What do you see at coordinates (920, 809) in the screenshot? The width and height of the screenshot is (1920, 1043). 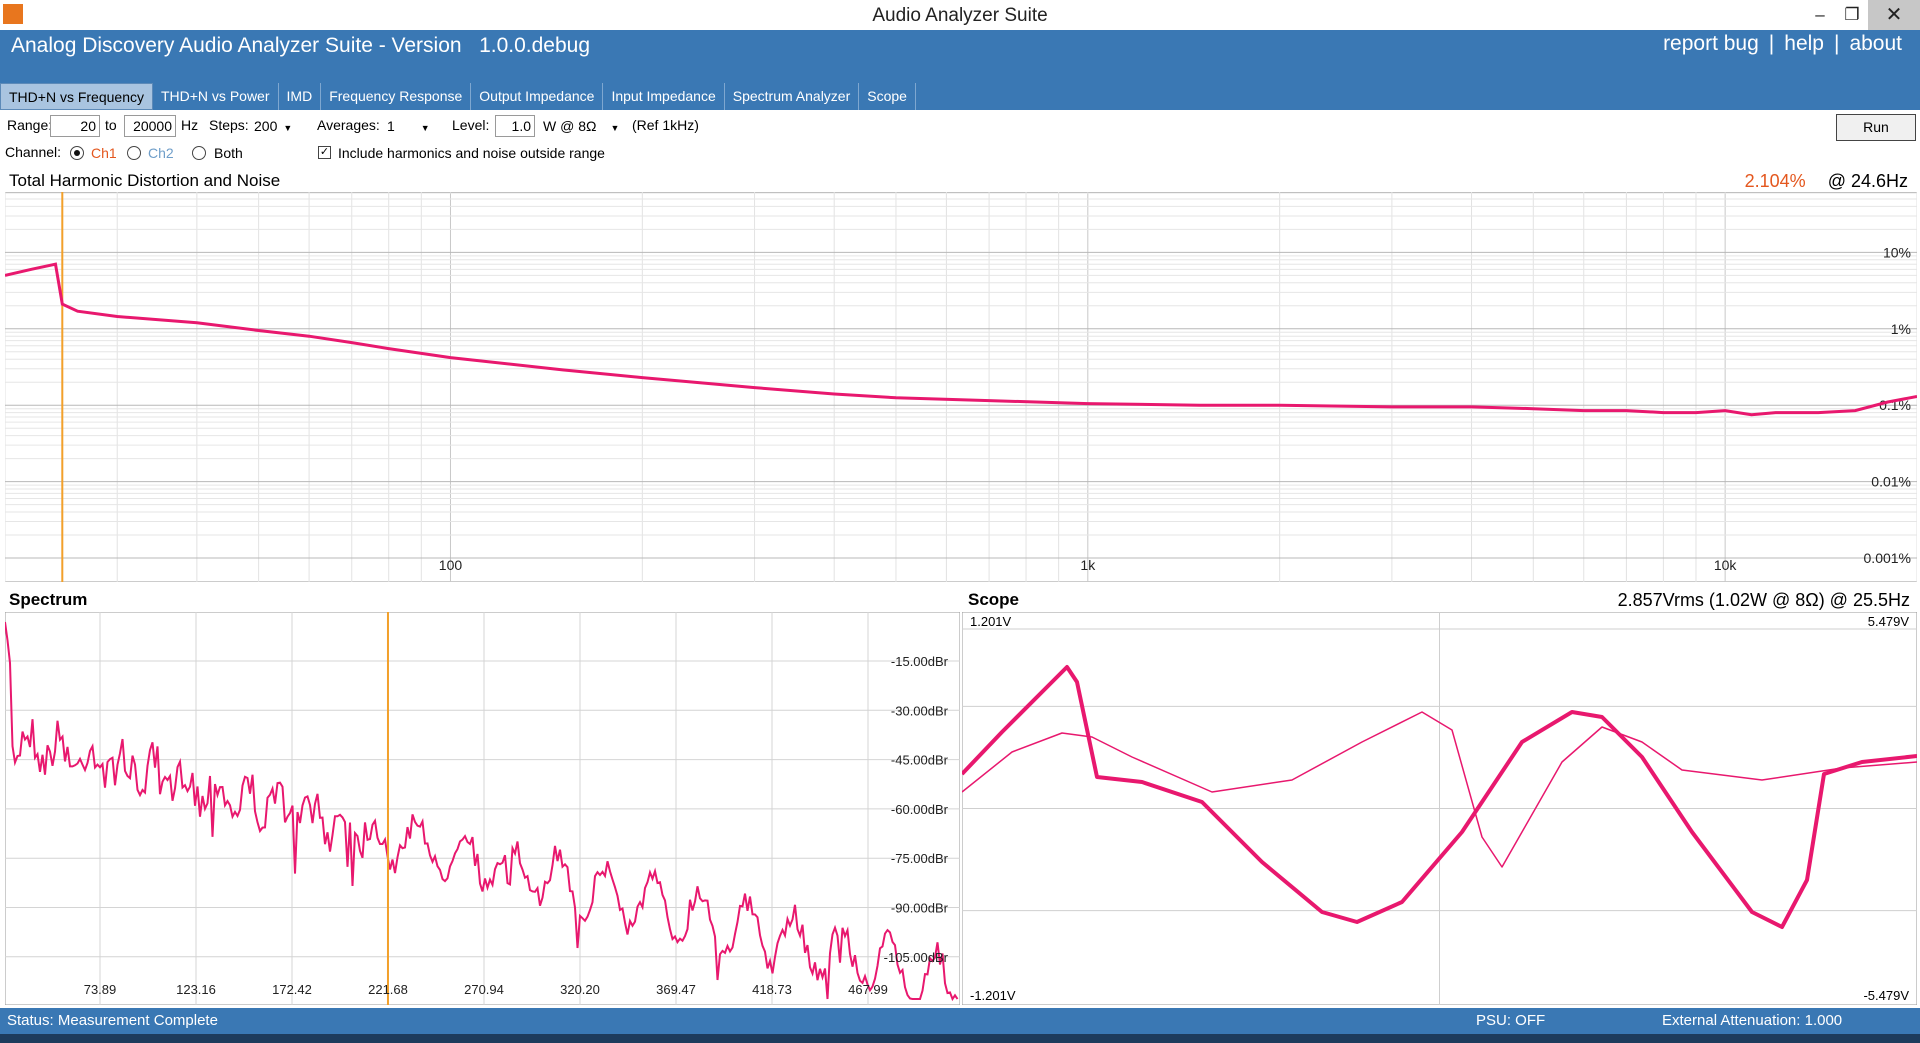 I see `spectrum-y-tick-label: -60.00dBr` at bounding box center [920, 809].